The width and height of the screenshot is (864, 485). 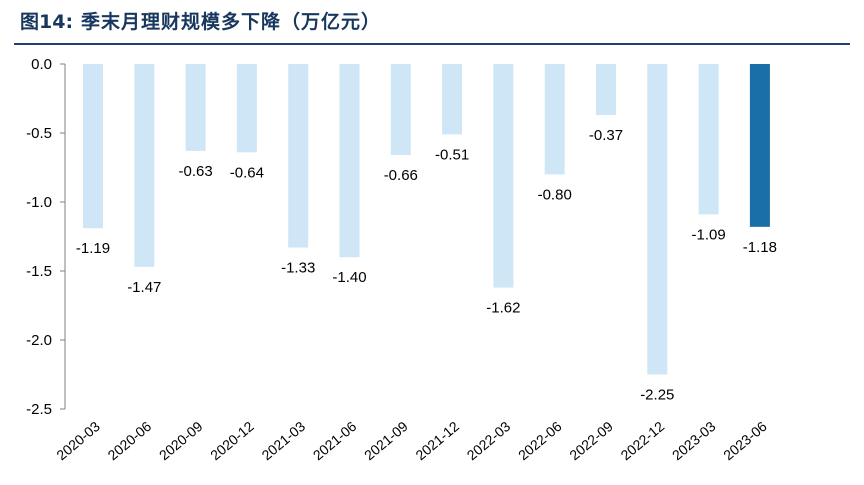 What do you see at coordinates (93, 248) in the screenshot?
I see `data-label: -1.19` at bounding box center [93, 248].